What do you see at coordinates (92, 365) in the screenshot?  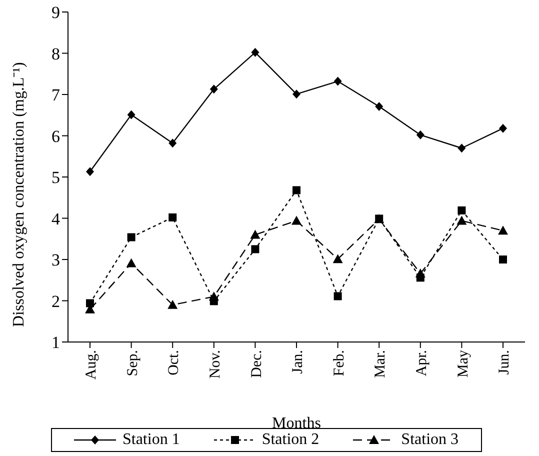 I see `x-tick-label: Aug.` at bounding box center [92, 365].